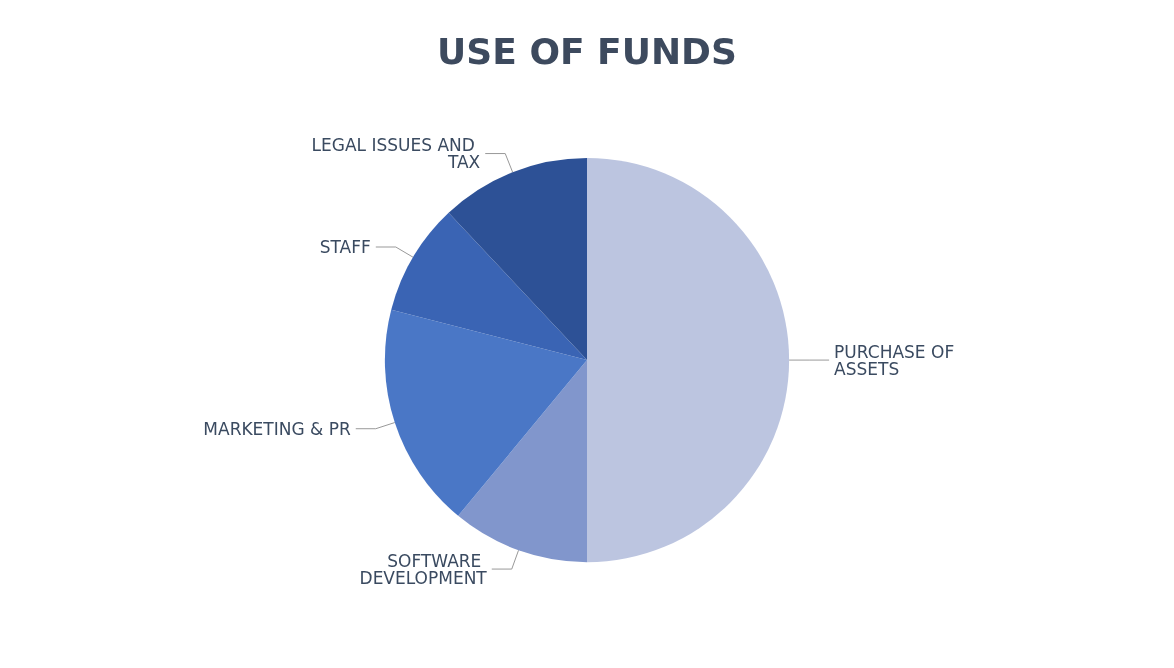  I want to click on slice-label: MARKETING & PR, so click(277, 428).